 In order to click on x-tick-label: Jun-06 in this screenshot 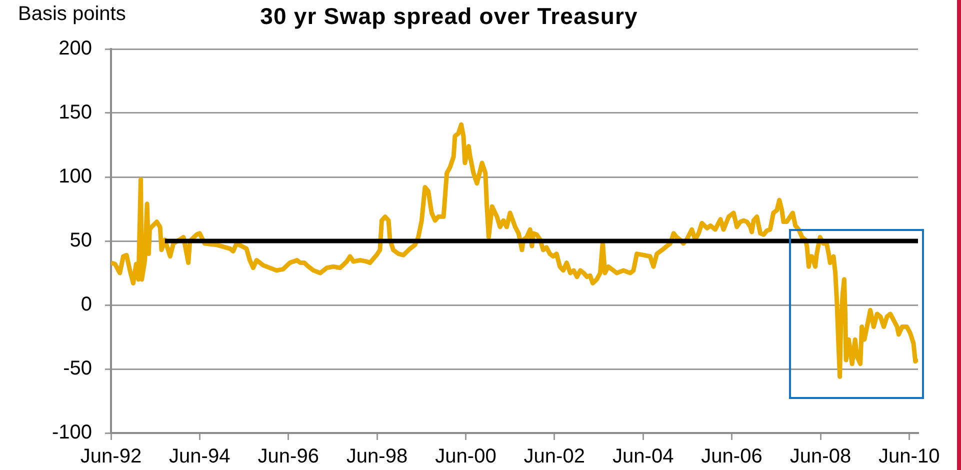, I will do `click(731, 457)`.